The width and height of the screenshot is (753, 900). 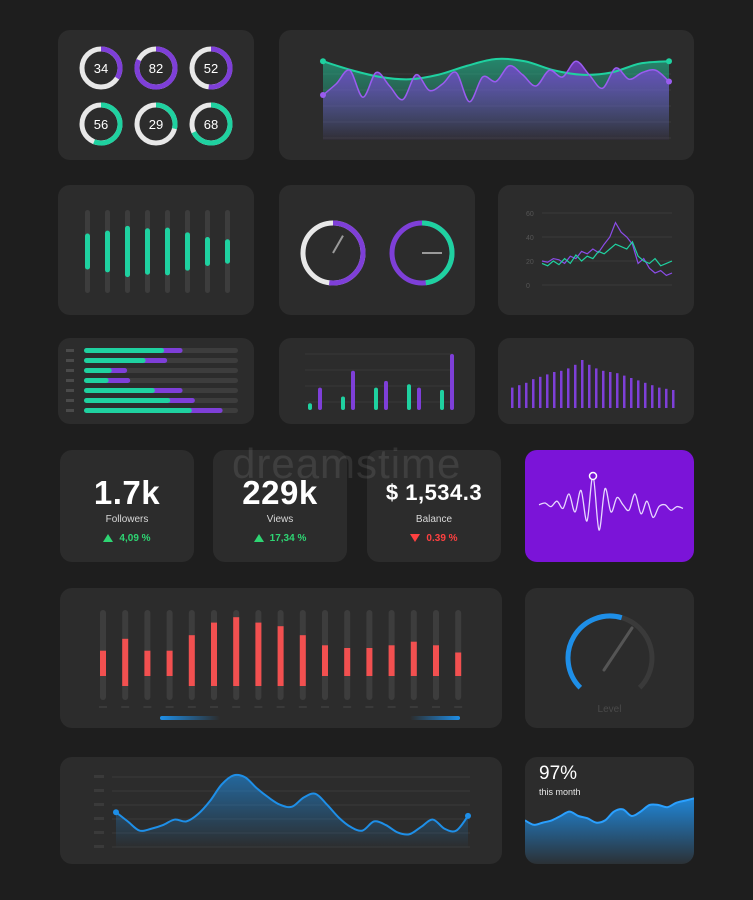 What do you see at coordinates (594, 651) in the screenshot?
I see `gauge-arc` at bounding box center [594, 651].